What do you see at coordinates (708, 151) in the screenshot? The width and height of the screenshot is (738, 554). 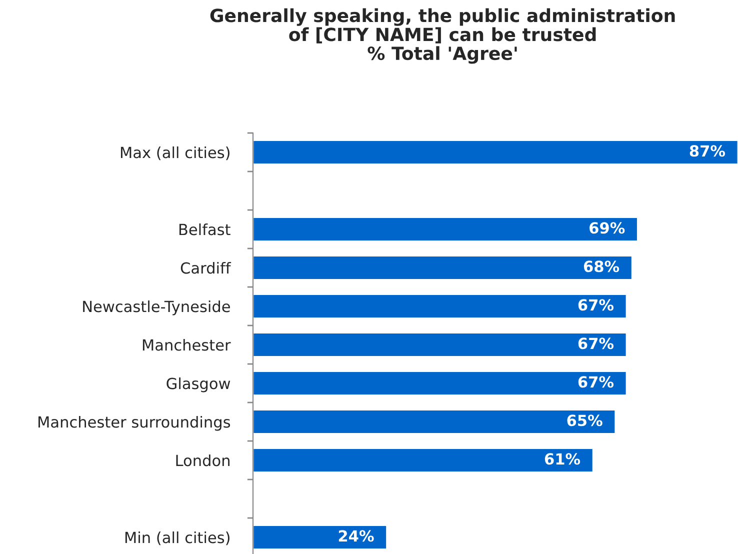 I see `data-label: 87%` at bounding box center [708, 151].